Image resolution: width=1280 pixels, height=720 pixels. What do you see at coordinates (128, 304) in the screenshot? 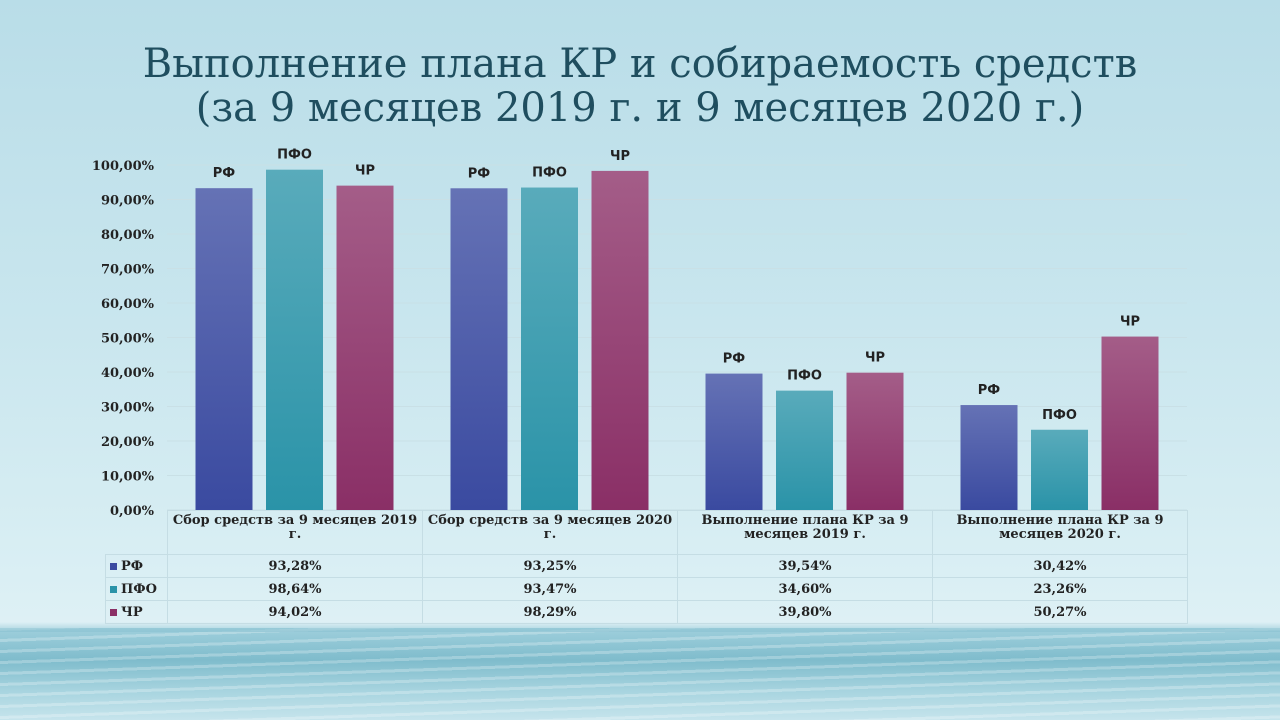
I see `y-tick-label: 60,00%` at bounding box center [128, 304].